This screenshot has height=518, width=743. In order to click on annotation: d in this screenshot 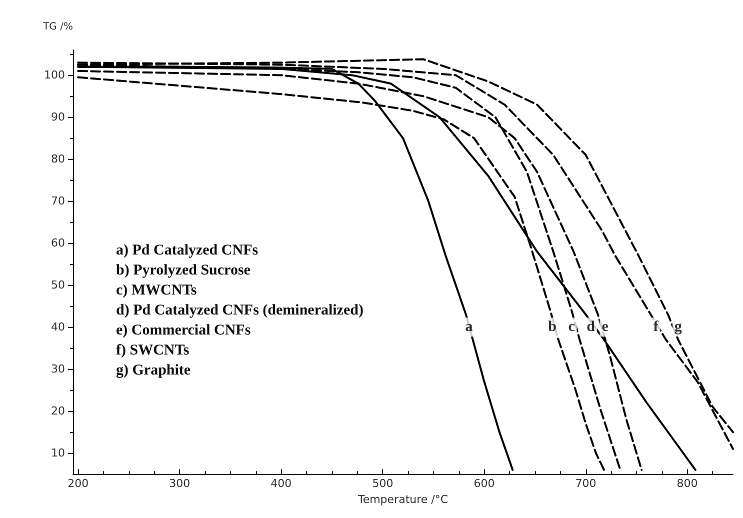, I will do `click(591, 327)`.